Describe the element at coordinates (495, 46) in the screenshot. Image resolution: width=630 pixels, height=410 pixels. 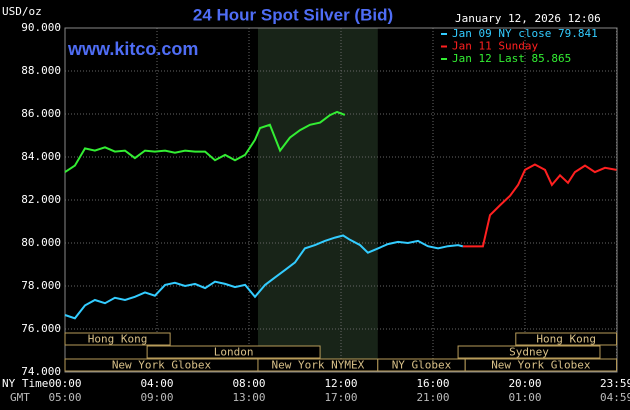
I see `legend-label: Jan 11 Sunday` at that location.